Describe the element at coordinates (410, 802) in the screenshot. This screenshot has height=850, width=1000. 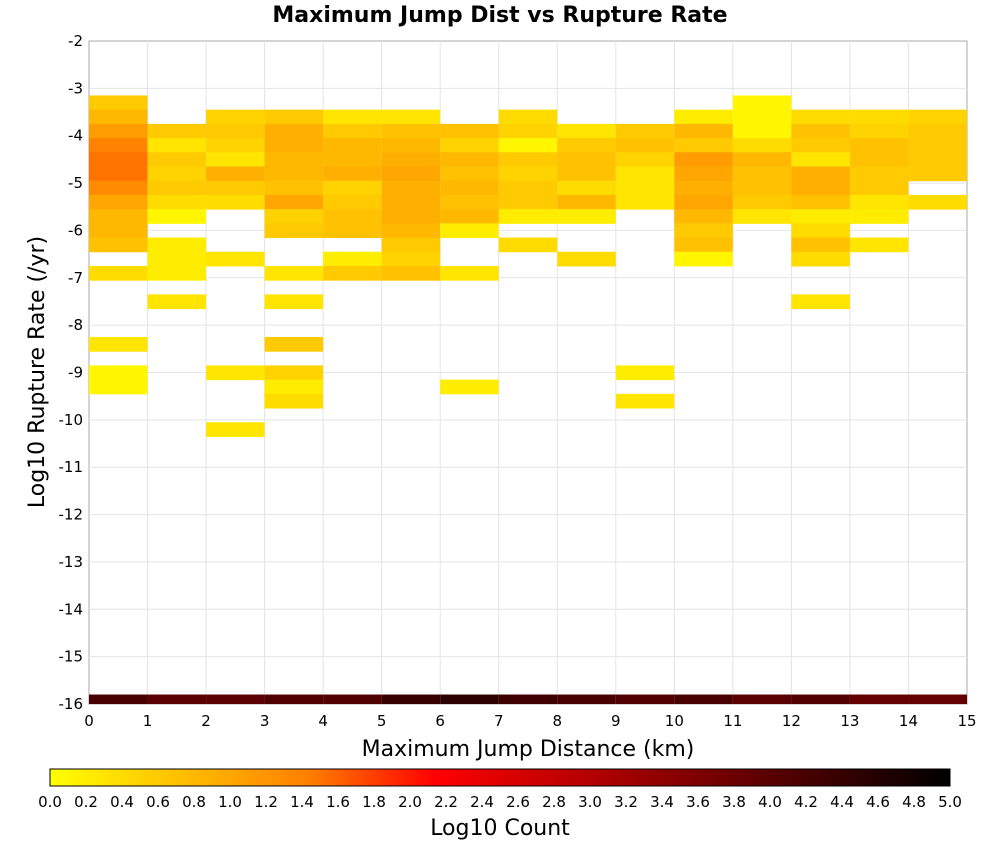
I see `colorbar-tick-label: 2.0` at that location.